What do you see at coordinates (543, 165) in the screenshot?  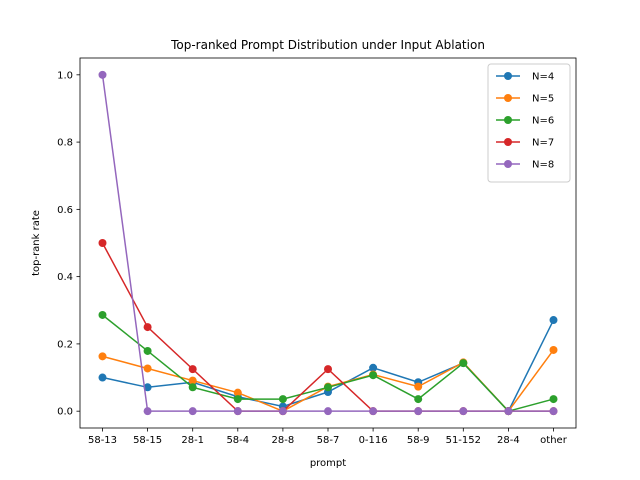 I see `legend-label: N=8` at bounding box center [543, 165].